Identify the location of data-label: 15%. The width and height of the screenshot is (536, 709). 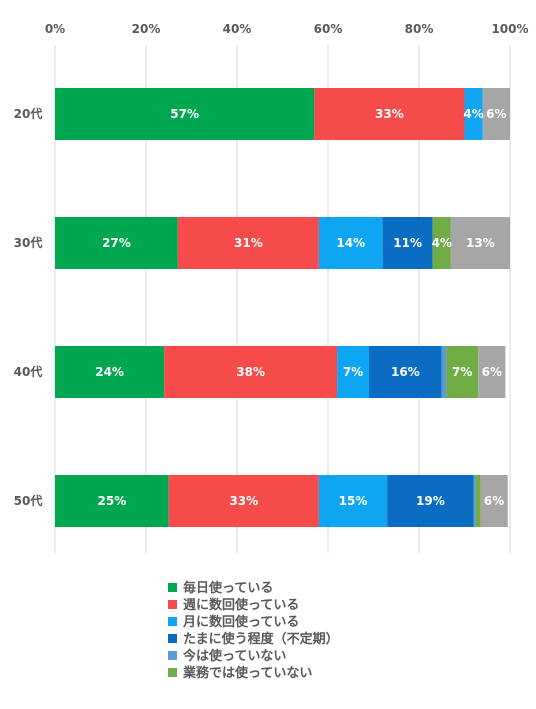
(353, 501).